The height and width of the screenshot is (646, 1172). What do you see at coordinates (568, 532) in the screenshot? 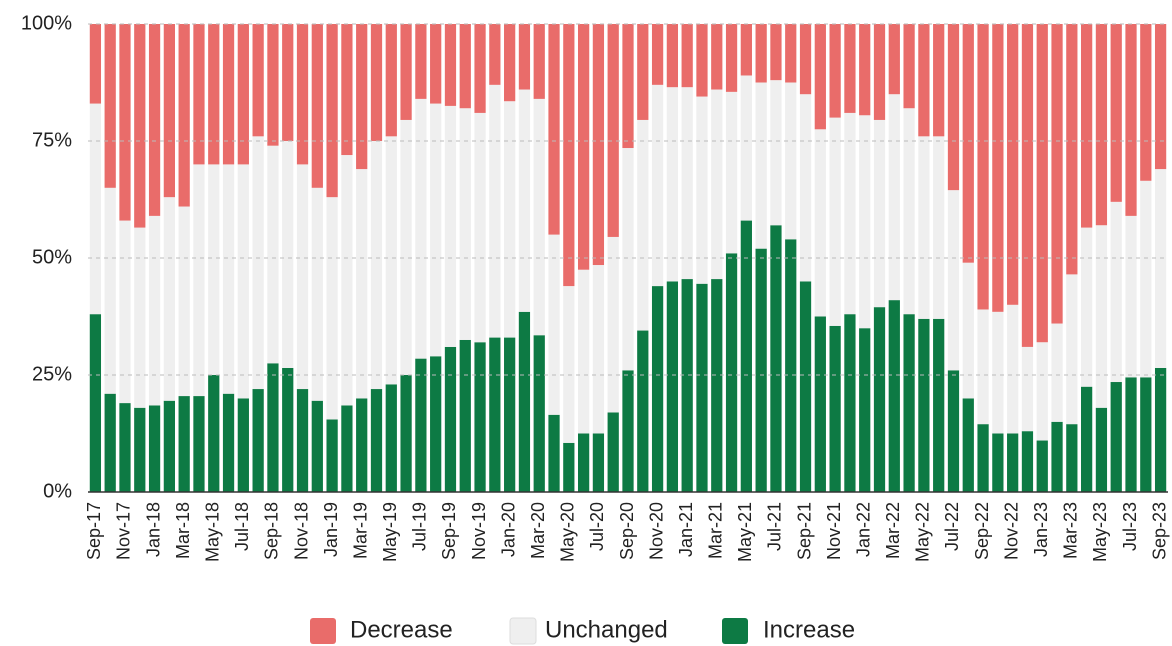
I see `x-tick-label: May-20` at bounding box center [568, 532].